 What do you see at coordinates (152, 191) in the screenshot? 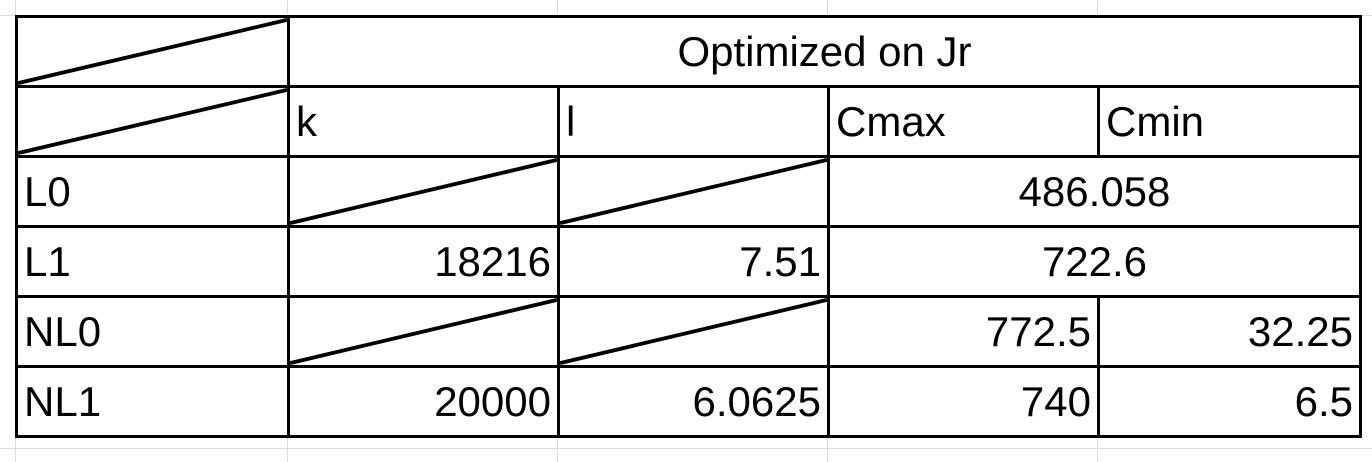
I see `row-label-l0: L0` at bounding box center [152, 191].